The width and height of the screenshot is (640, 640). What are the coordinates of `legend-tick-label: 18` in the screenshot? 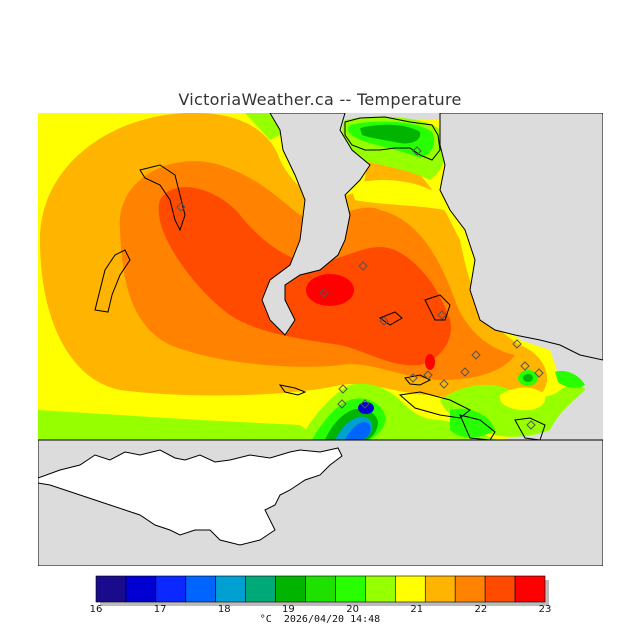 It's located at (224, 609).